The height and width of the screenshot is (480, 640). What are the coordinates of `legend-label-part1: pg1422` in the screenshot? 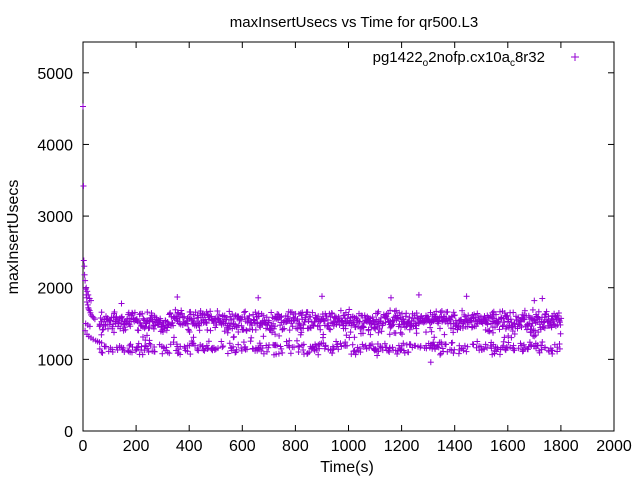 It's located at (398, 57).